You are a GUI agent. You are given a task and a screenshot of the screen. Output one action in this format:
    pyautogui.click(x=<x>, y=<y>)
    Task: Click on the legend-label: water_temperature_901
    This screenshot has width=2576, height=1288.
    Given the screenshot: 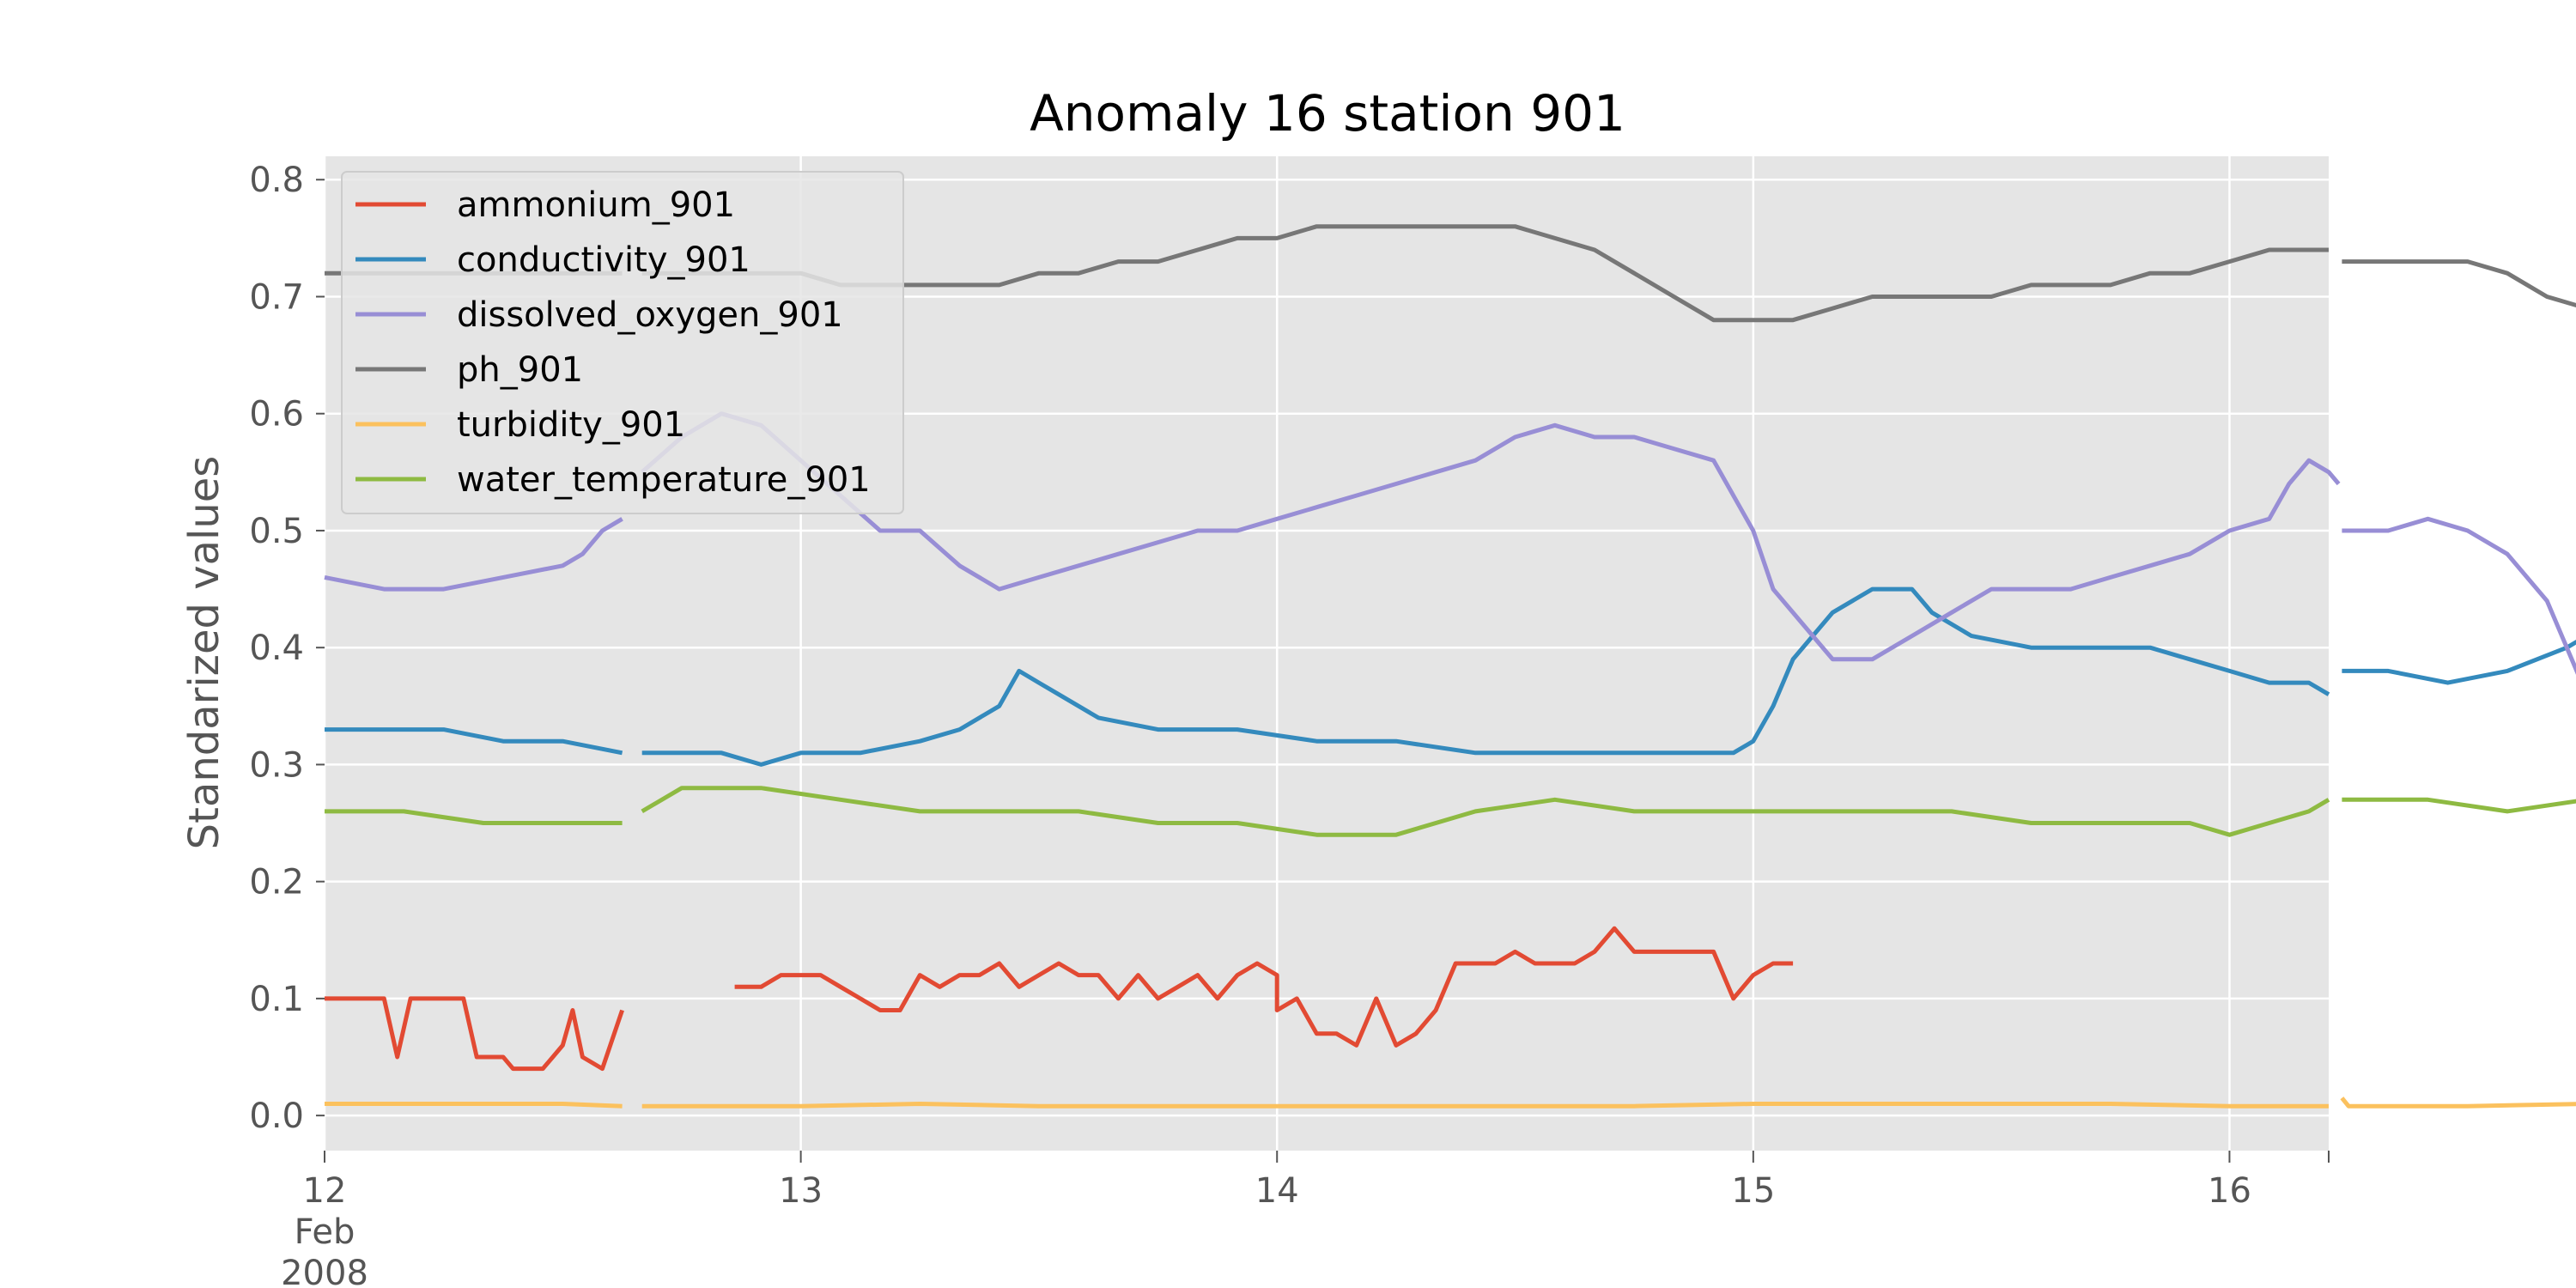 What is the action you would take?
    pyautogui.click(x=664, y=480)
    